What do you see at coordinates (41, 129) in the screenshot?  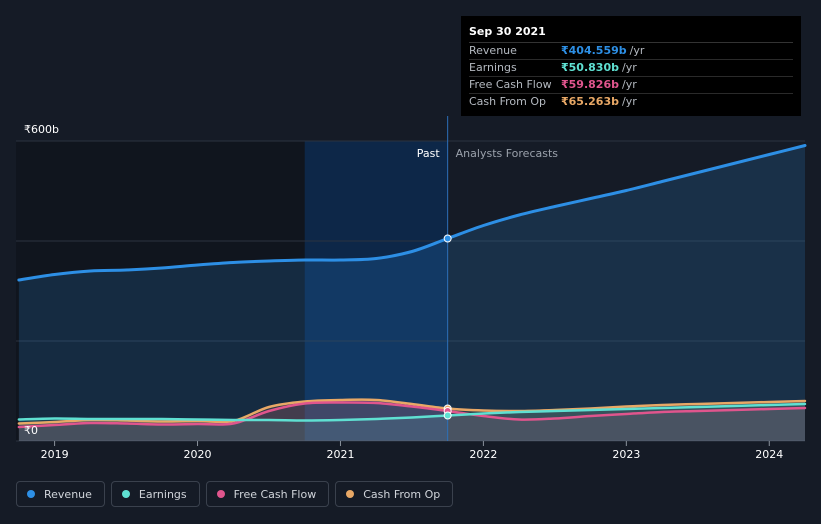 I see `y-axis-top-label: ₹600b` at bounding box center [41, 129].